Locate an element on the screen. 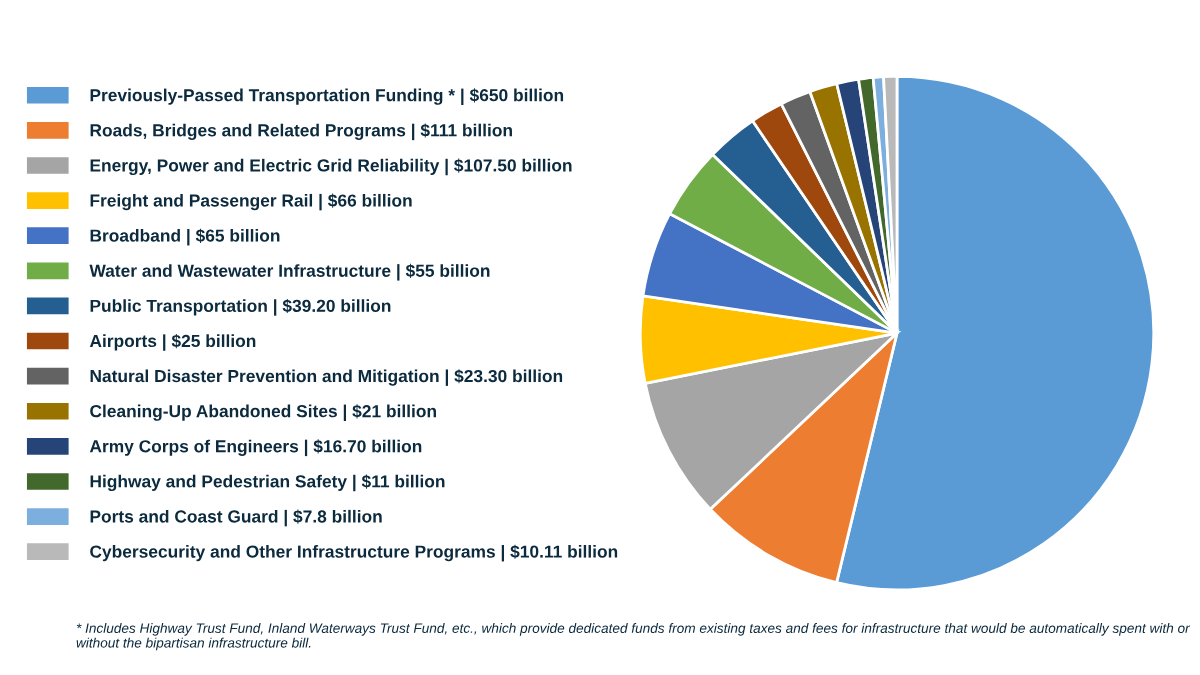  legend-label: Freight and Passenger Rail | $66 billion is located at coordinates (251, 202).